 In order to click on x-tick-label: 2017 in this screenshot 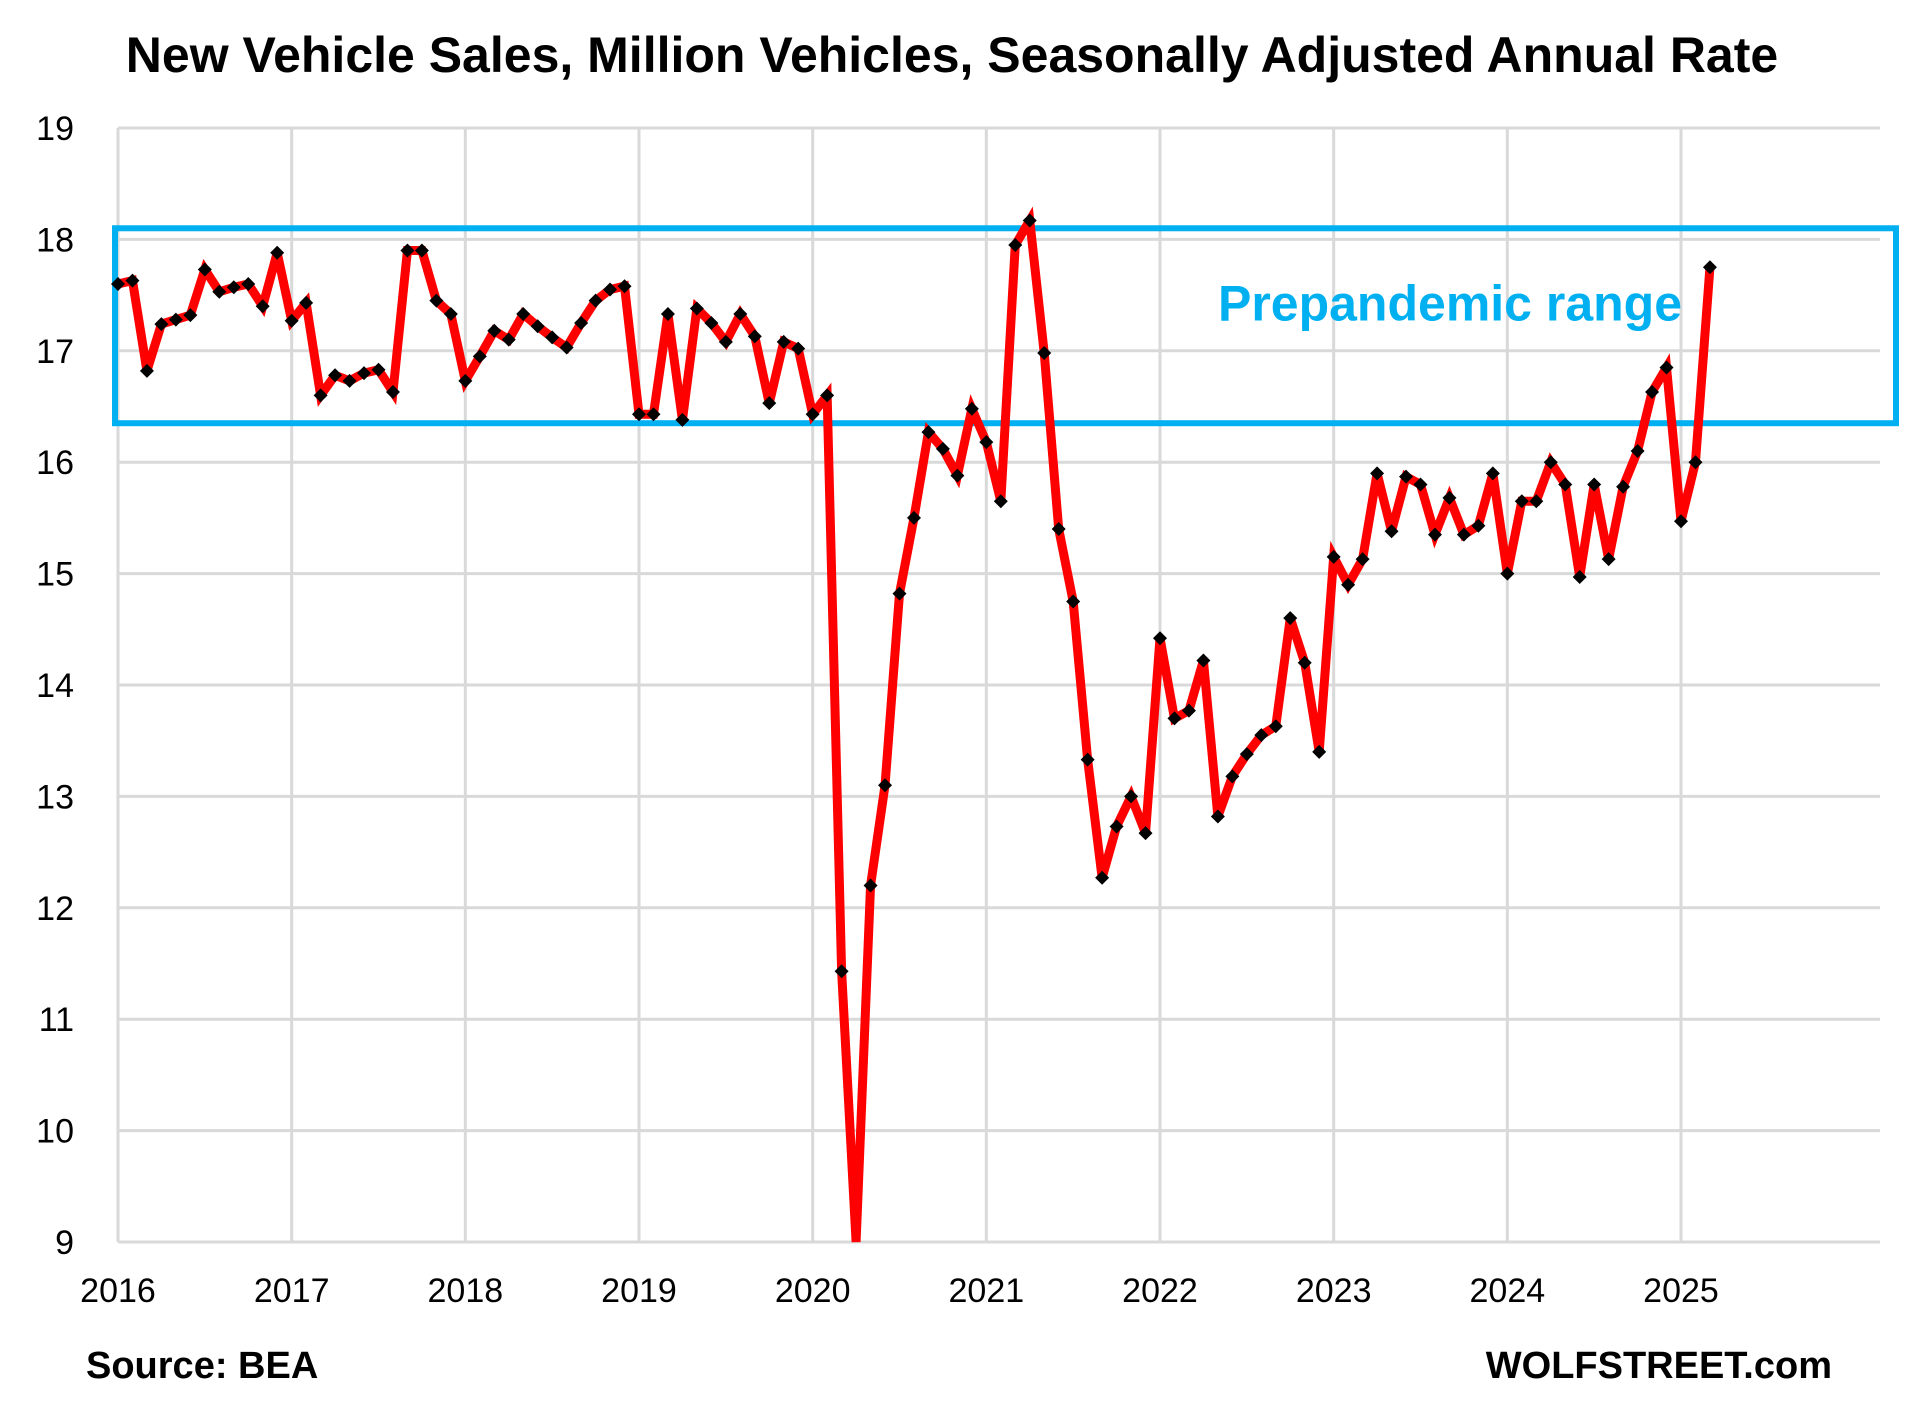, I will do `click(292, 1291)`.